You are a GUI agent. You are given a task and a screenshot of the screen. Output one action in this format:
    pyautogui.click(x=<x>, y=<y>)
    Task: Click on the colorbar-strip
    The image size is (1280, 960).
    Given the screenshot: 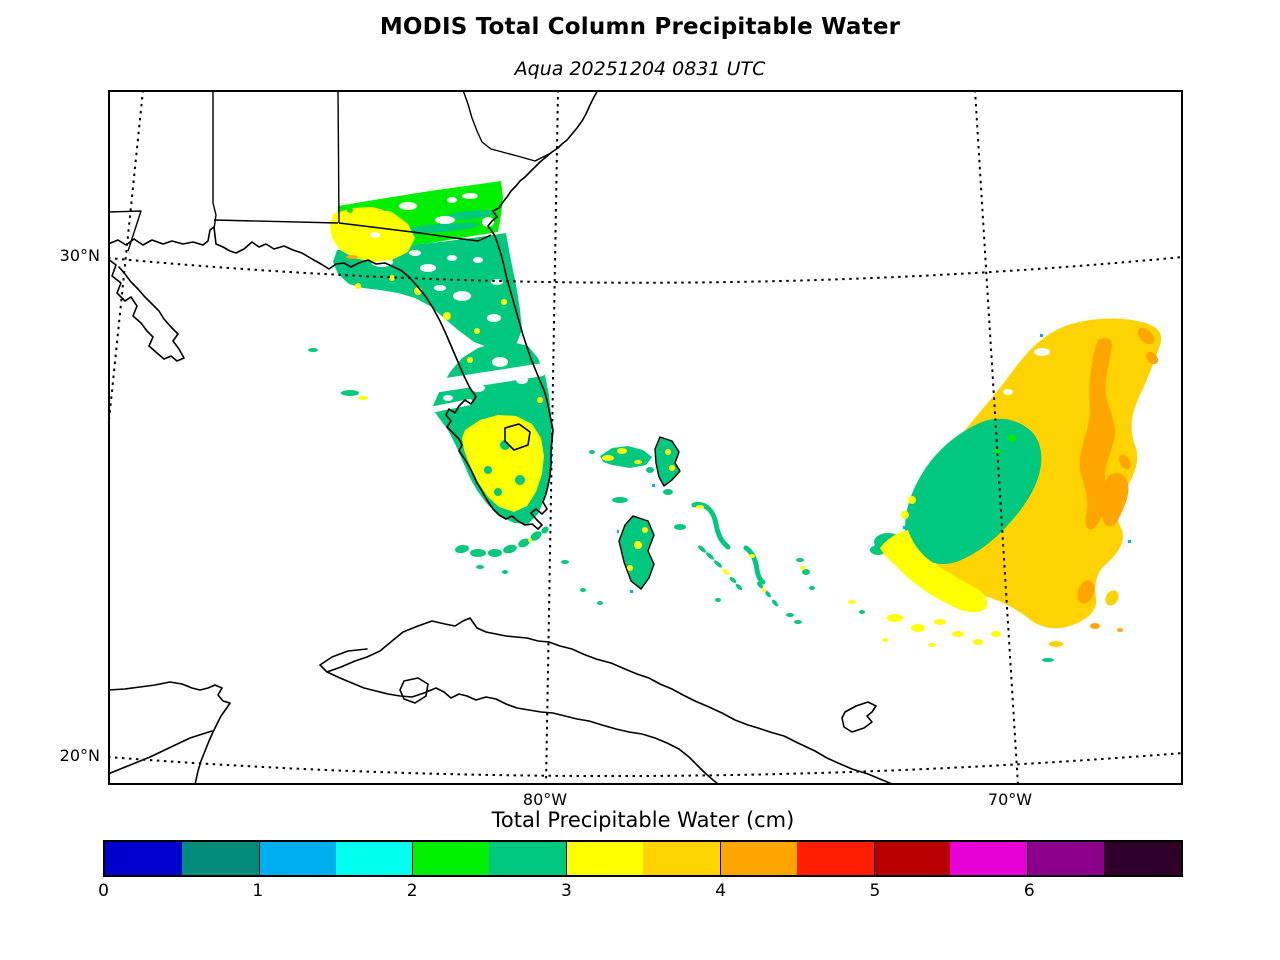 What is the action you would take?
    pyautogui.click(x=643, y=858)
    